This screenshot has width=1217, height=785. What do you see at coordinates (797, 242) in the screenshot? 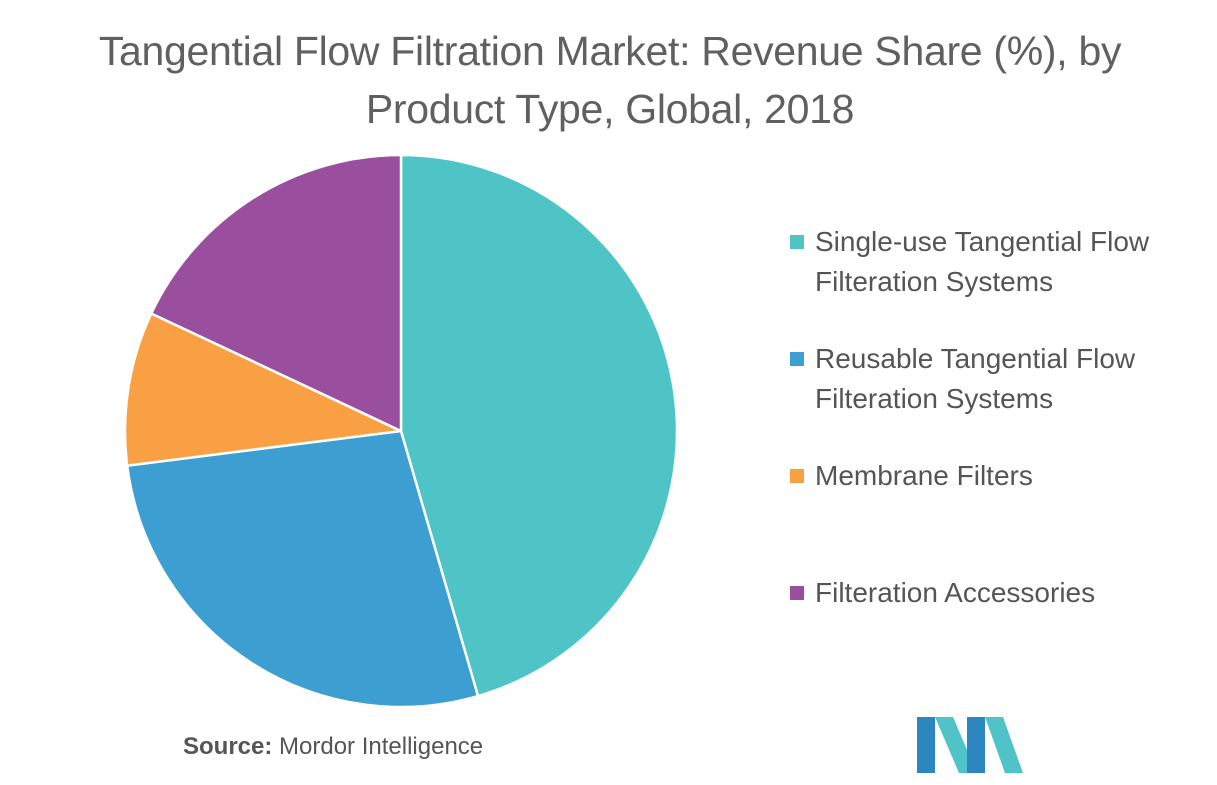
I see `legend-swatch-single-use` at bounding box center [797, 242].